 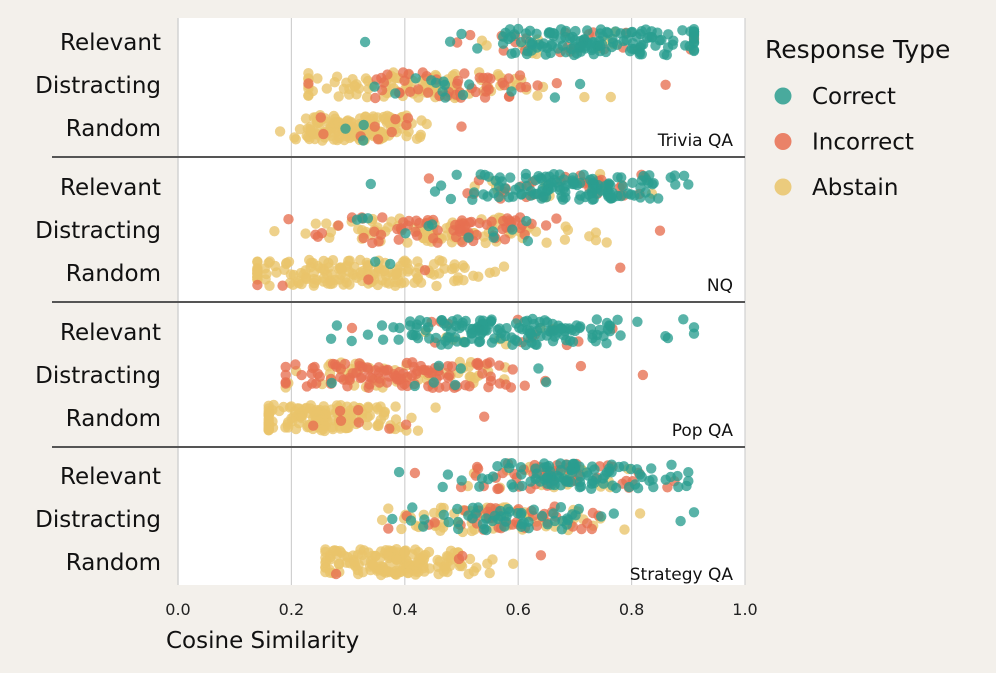 I want to click on x-axis-label: Cosine Similarity, so click(x=262, y=641).